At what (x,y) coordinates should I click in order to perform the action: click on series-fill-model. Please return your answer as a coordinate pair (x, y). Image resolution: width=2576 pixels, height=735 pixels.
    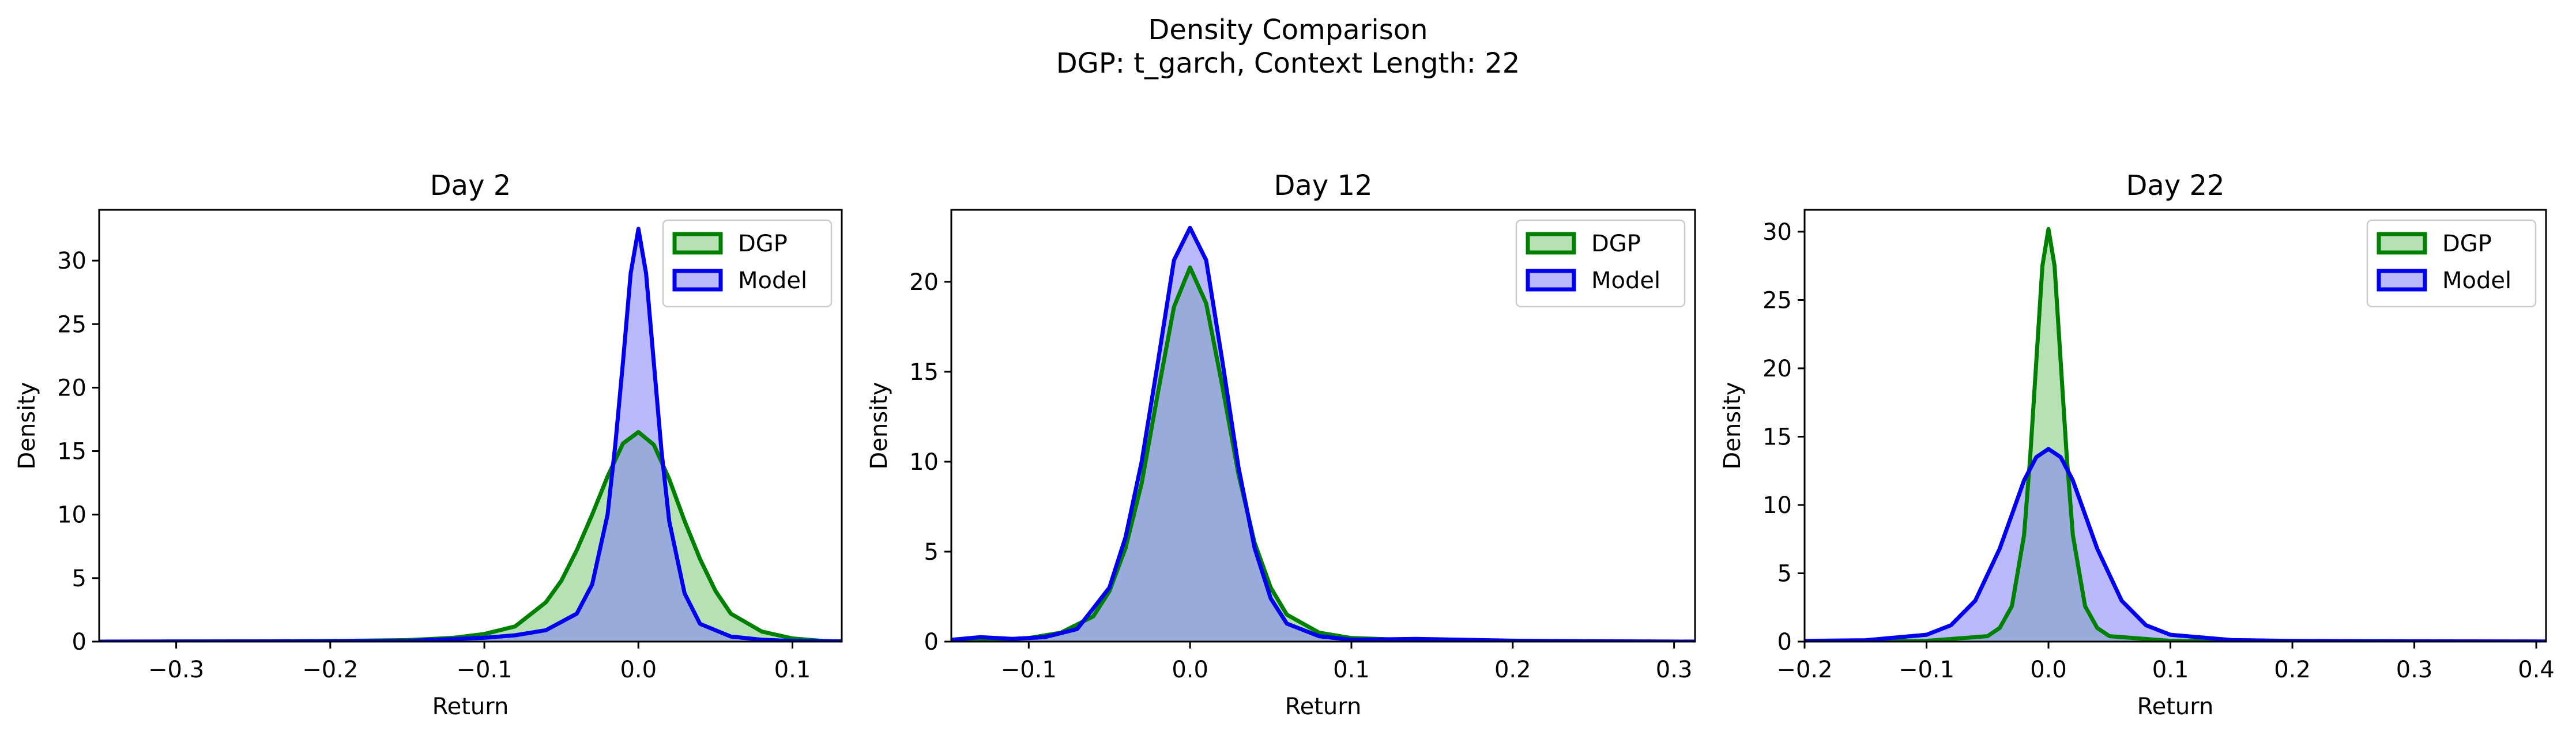
    Looking at the image, I should click on (2175, 545).